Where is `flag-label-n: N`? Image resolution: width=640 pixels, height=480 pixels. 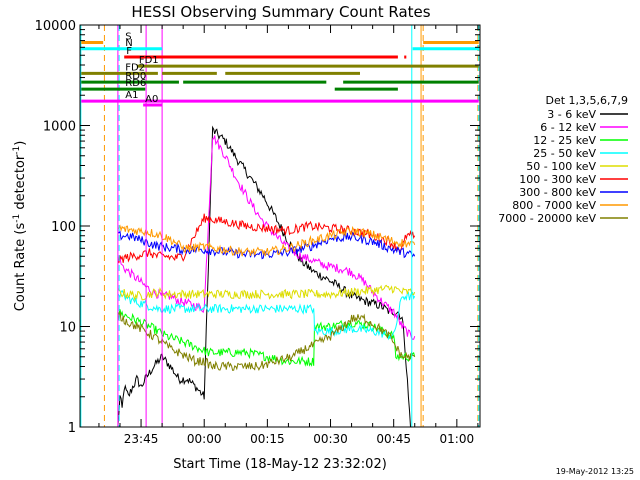 flag-label-n: N is located at coordinates (128, 43).